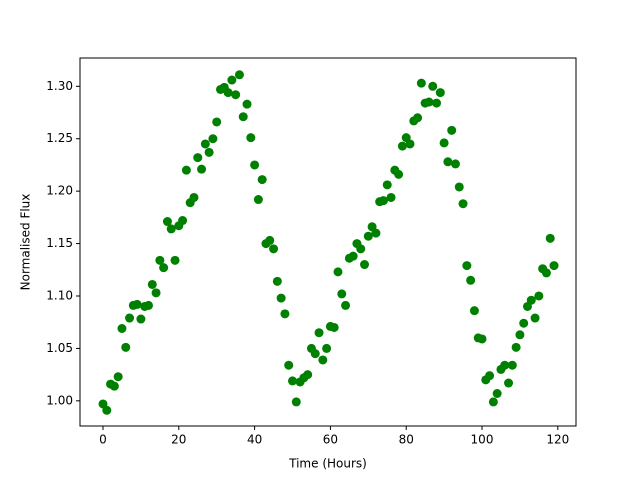 This screenshot has width=640, height=480. What do you see at coordinates (327, 464) in the screenshot?
I see `x-axis-label: Time (Hours)` at bounding box center [327, 464].